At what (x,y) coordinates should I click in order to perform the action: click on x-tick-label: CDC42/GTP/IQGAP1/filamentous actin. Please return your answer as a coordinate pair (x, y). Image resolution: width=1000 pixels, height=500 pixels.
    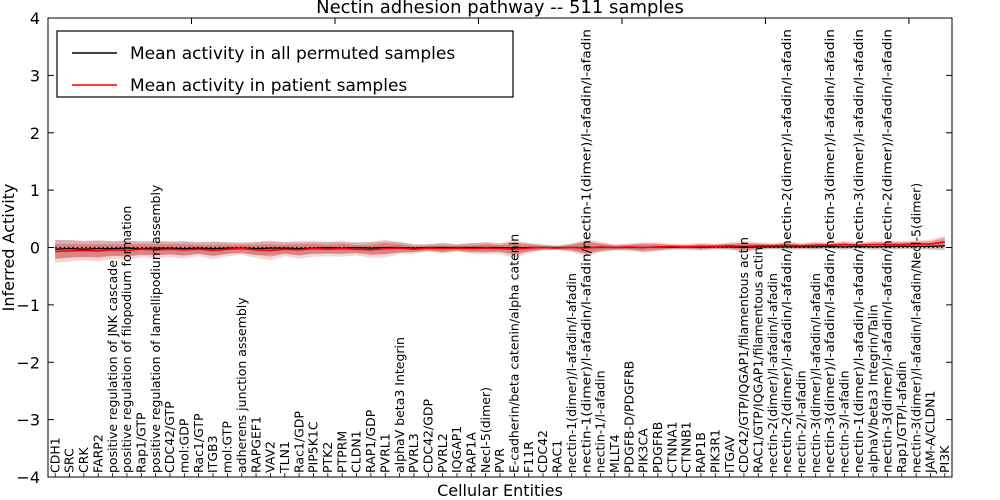
    Looking at the image, I should click on (743, 355).